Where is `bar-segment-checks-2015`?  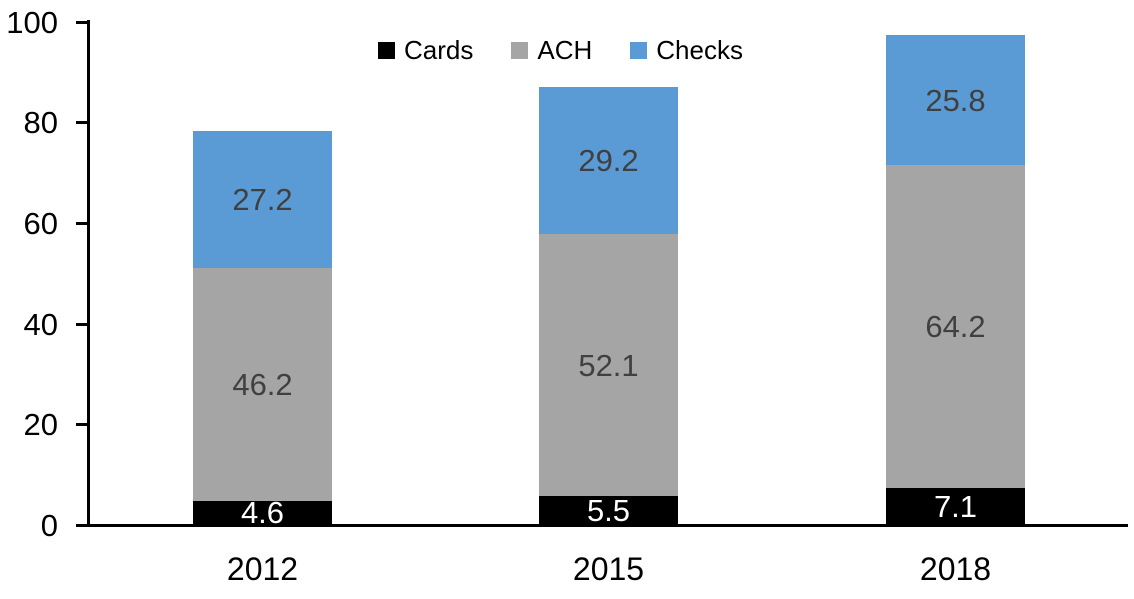 bar-segment-checks-2015 is located at coordinates (608, 160).